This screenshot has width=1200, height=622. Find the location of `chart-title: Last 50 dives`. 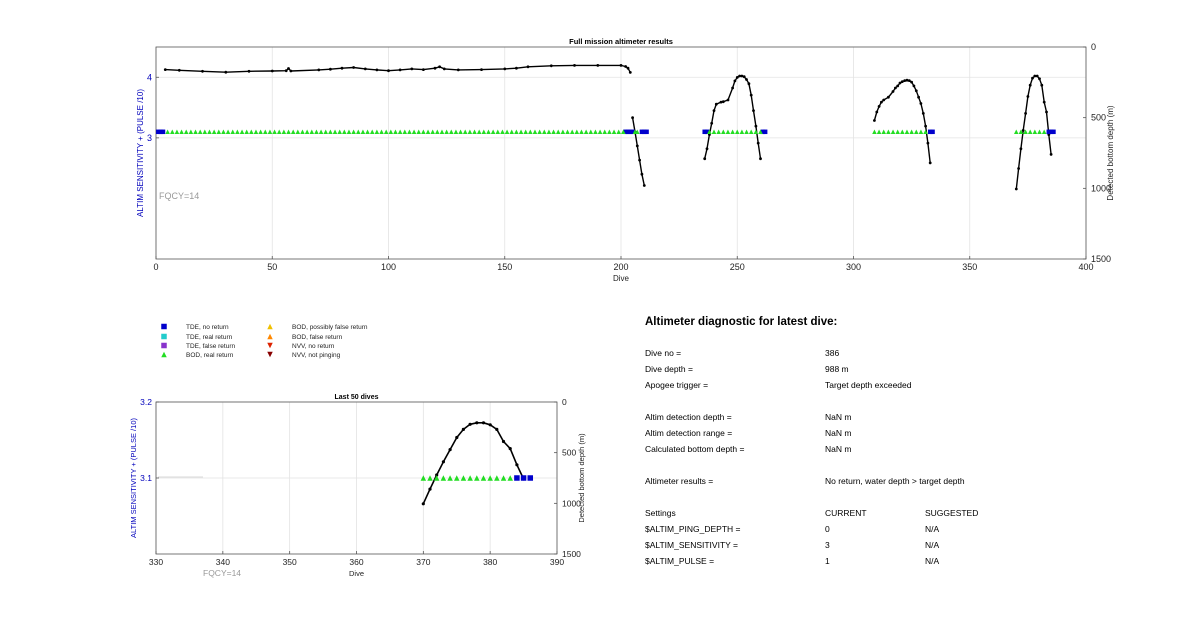

chart-title: Last 50 dives is located at coordinates (357, 397).